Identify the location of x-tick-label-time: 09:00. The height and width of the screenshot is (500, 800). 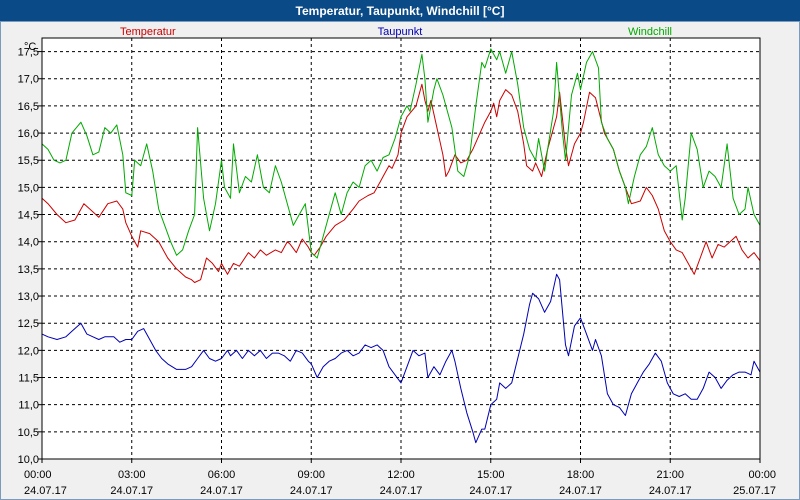
(311, 475).